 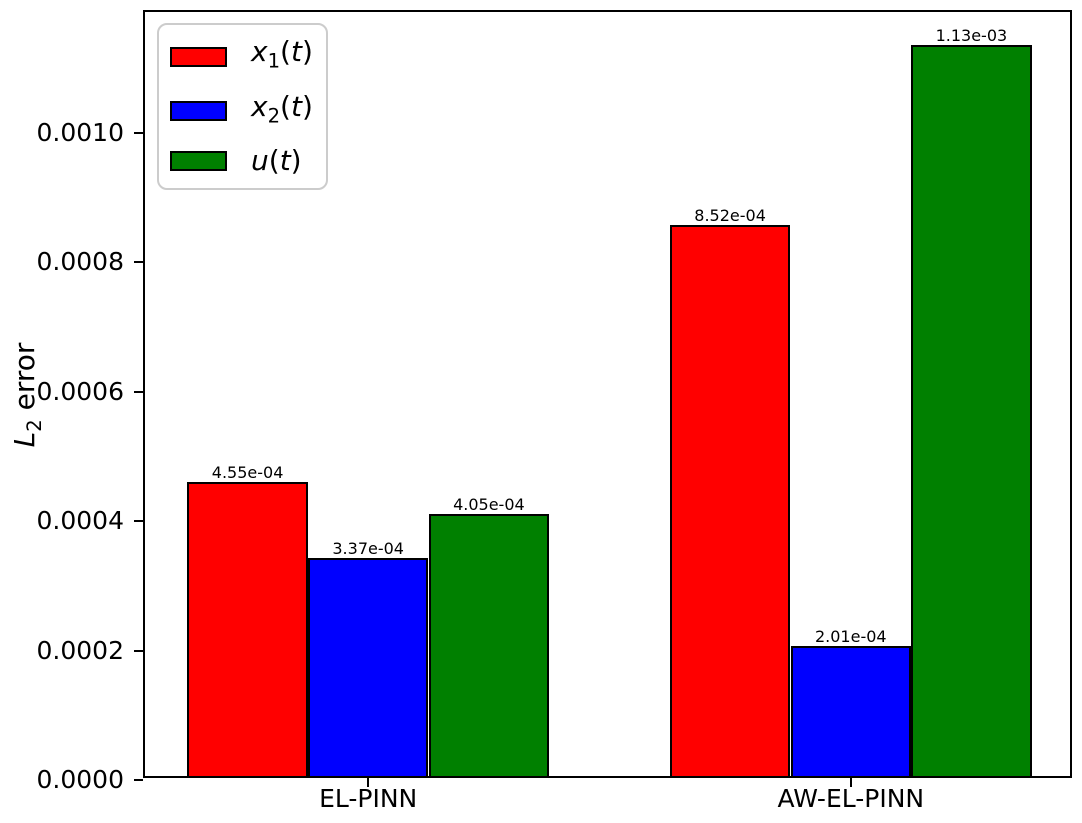 I want to click on legend: x1(t) x2(t) u(t), so click(x=242, y=107).